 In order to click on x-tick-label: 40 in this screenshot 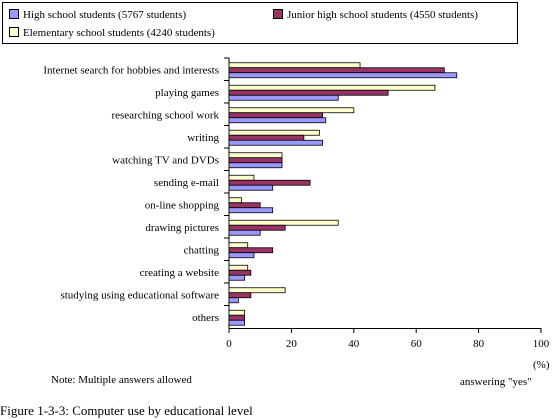, I will do `click(354, 344)`.